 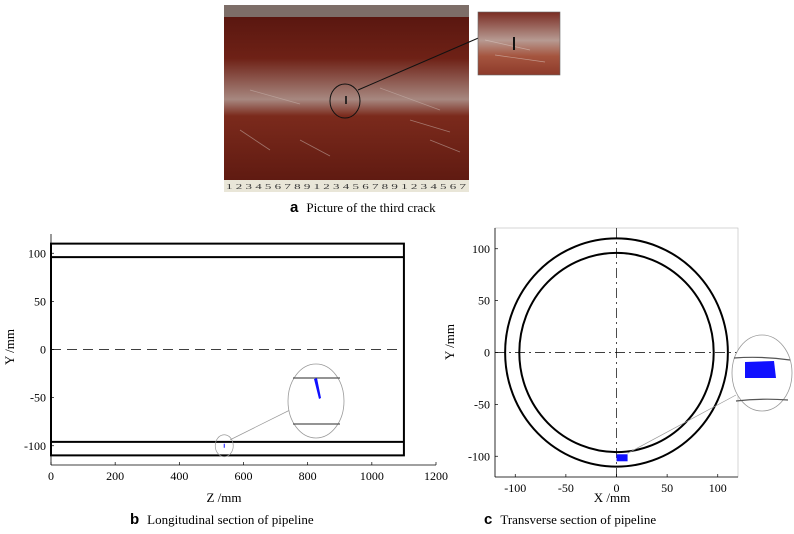 I want to click on c-y-tick-label: -50, so click(x=482, y=404).